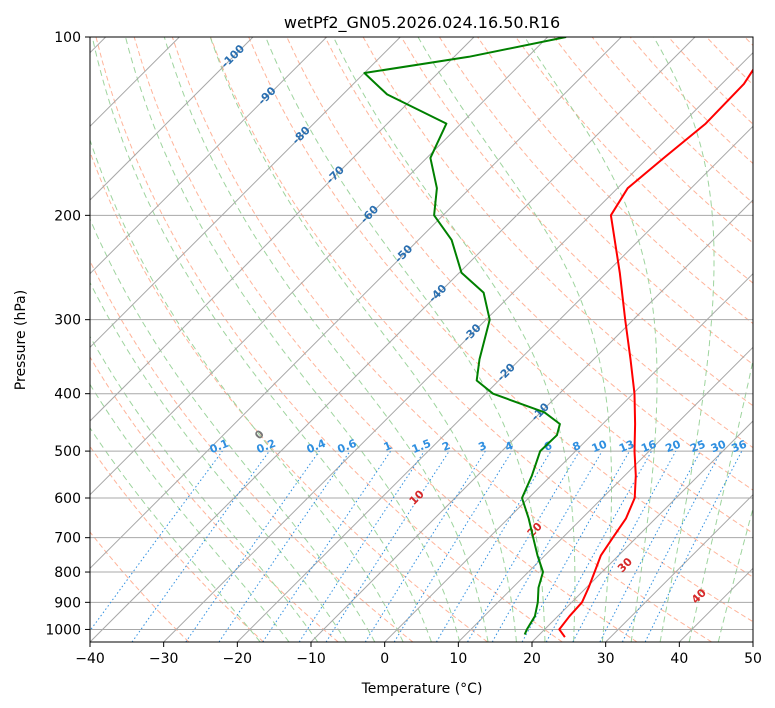 This screenshot has width=775, height=708. Describe the element at coordinates (67, 573) in the screenshot. I see `y-tick-label: 800` at that location.